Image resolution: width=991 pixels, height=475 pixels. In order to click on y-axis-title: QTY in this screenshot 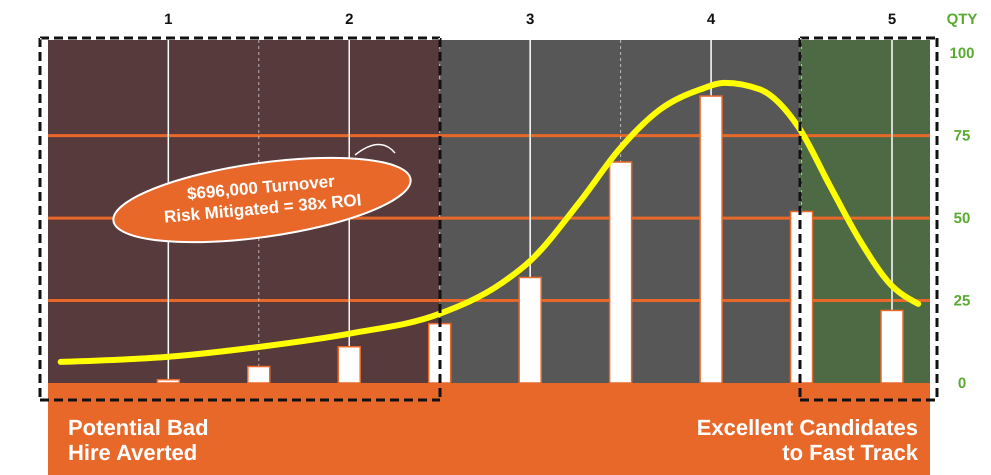, I will do `click(962, 19)`.